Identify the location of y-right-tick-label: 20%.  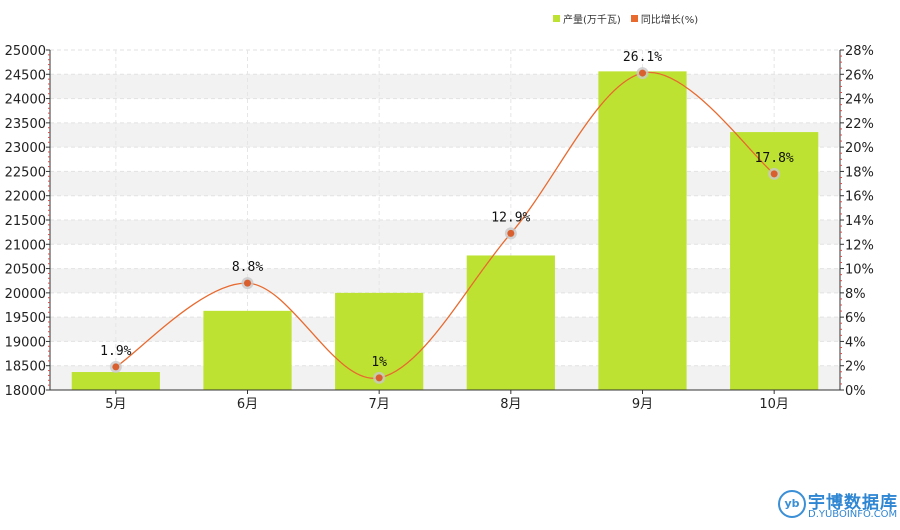
(859, 148).